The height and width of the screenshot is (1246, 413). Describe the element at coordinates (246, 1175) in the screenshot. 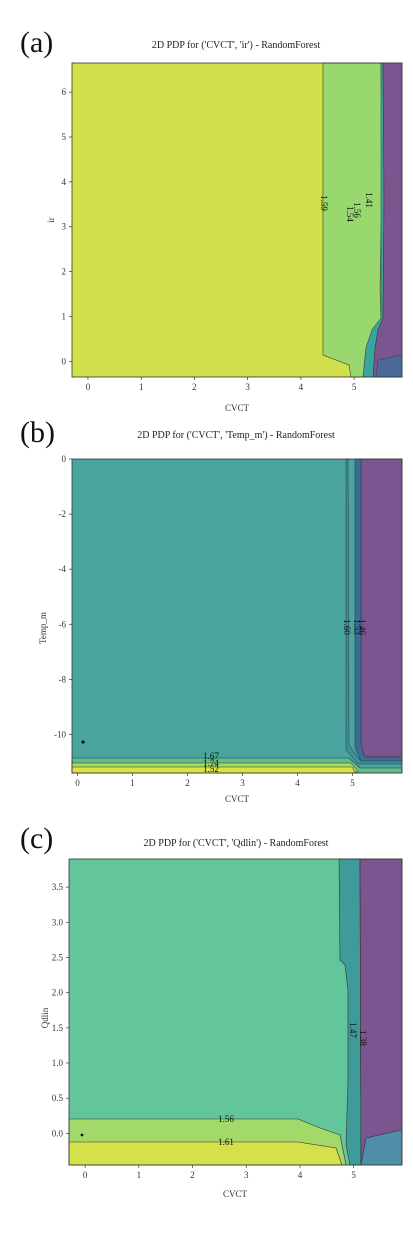

I see `x-tick-label-2-3: 3` at that location.